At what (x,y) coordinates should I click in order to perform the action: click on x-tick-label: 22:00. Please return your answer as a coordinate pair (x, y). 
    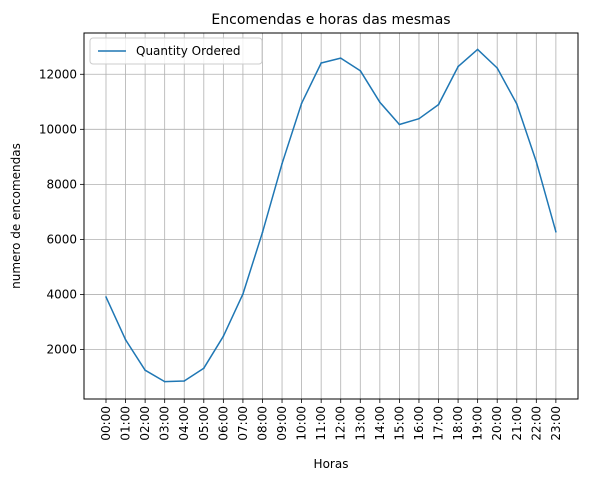
    Looking at the image, I should click on (536, 423).